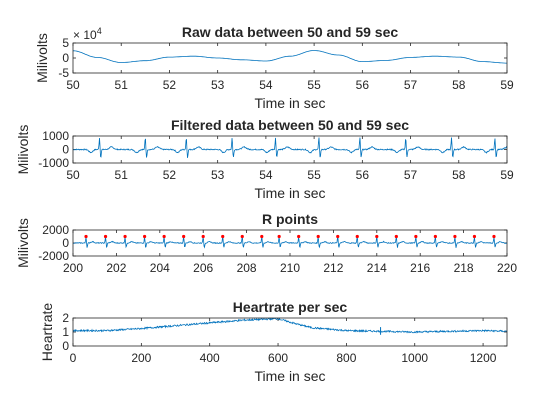 This screenshot has width=560, height=420. Describe the element at coordinates (333, 268) in the screenshot. I see `x-tick-label: 212` at that location.